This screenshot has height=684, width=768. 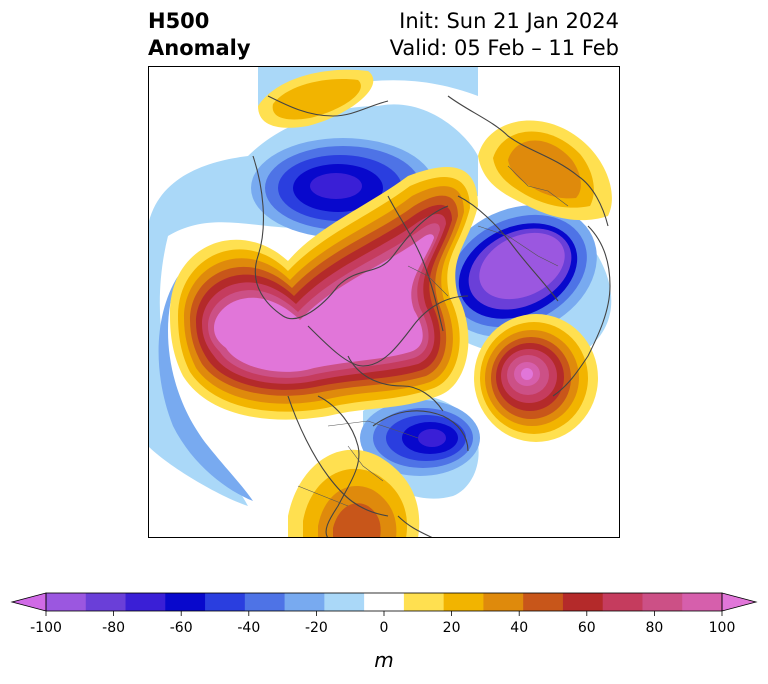 What do you see at coordinates (654, 628) in the screenshot?
I see `colorbar-tick-label: 80` at bounding box center [654, 628].